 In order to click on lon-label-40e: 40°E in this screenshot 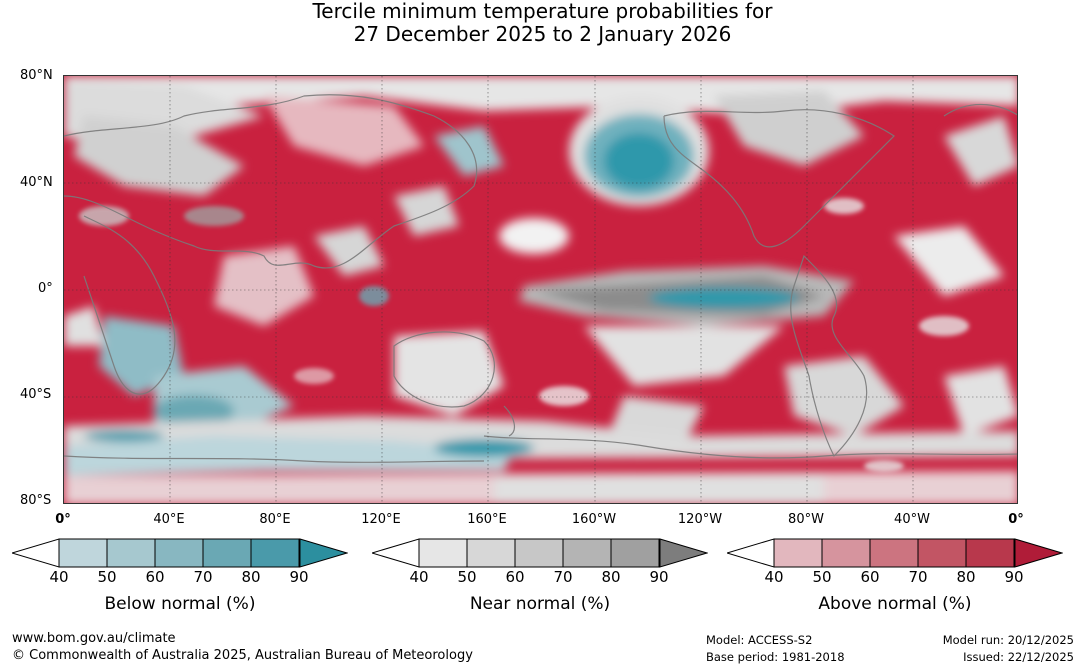, I will do `click(169, 519)`.